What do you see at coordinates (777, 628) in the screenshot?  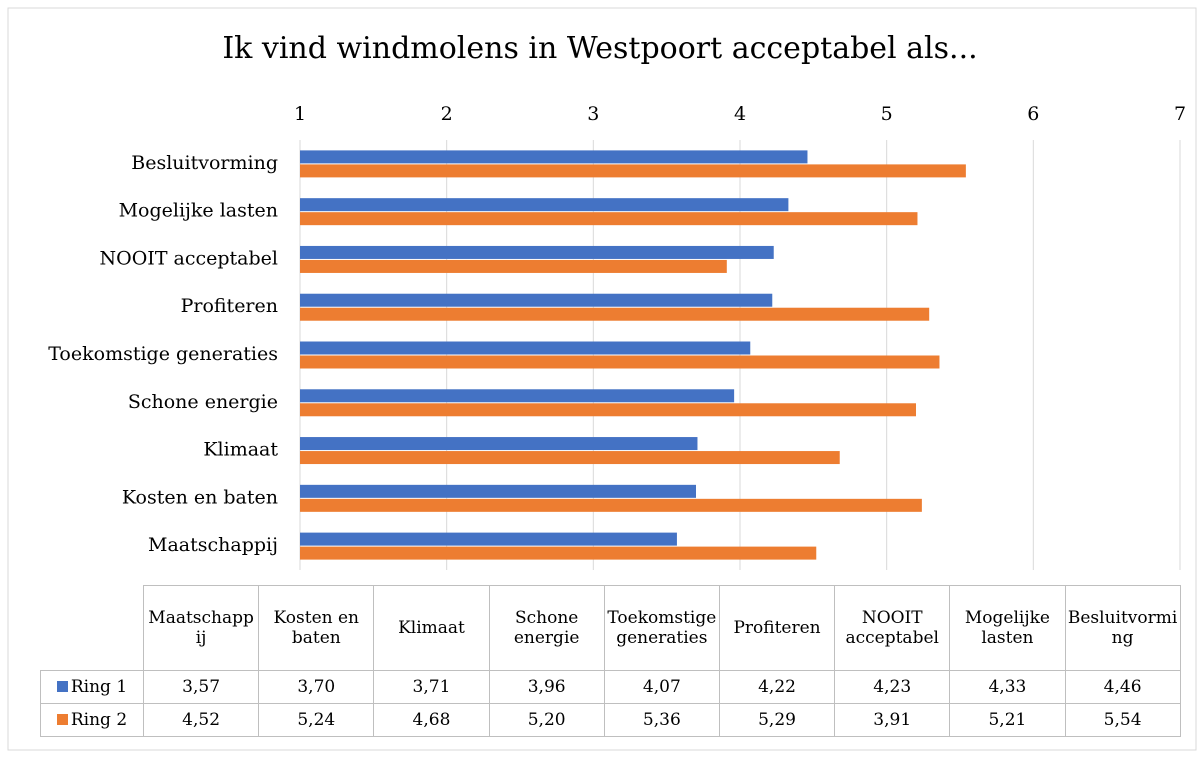 I see `header-cell: Profiteren` at bounding box center [777, 628].